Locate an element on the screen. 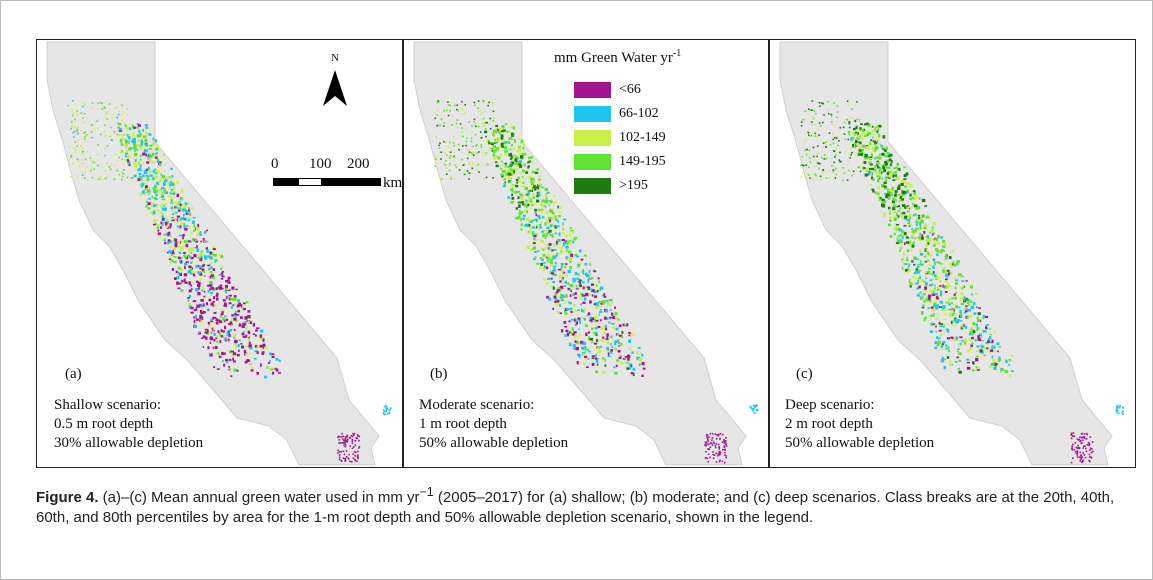 This screenshot has width=1153, height=580. root-depth-c: 2 m root depth is located at coordinates (829, 424).